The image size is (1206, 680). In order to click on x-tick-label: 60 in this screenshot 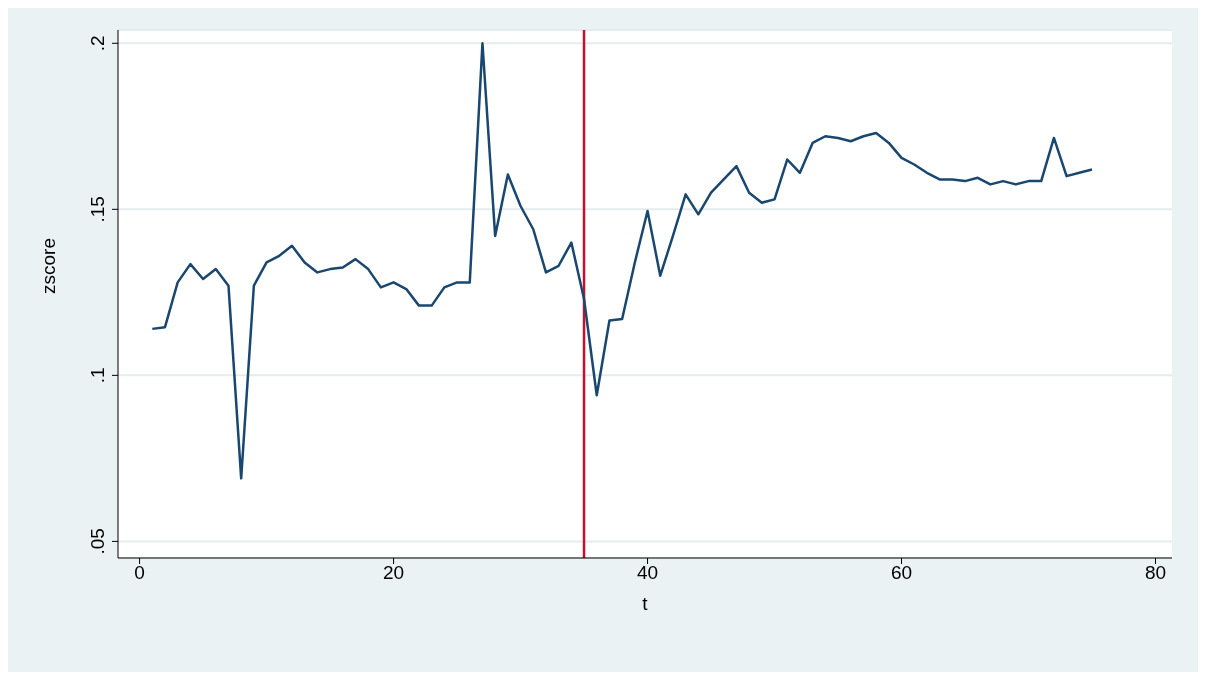, I will do `click(901, 573)`.